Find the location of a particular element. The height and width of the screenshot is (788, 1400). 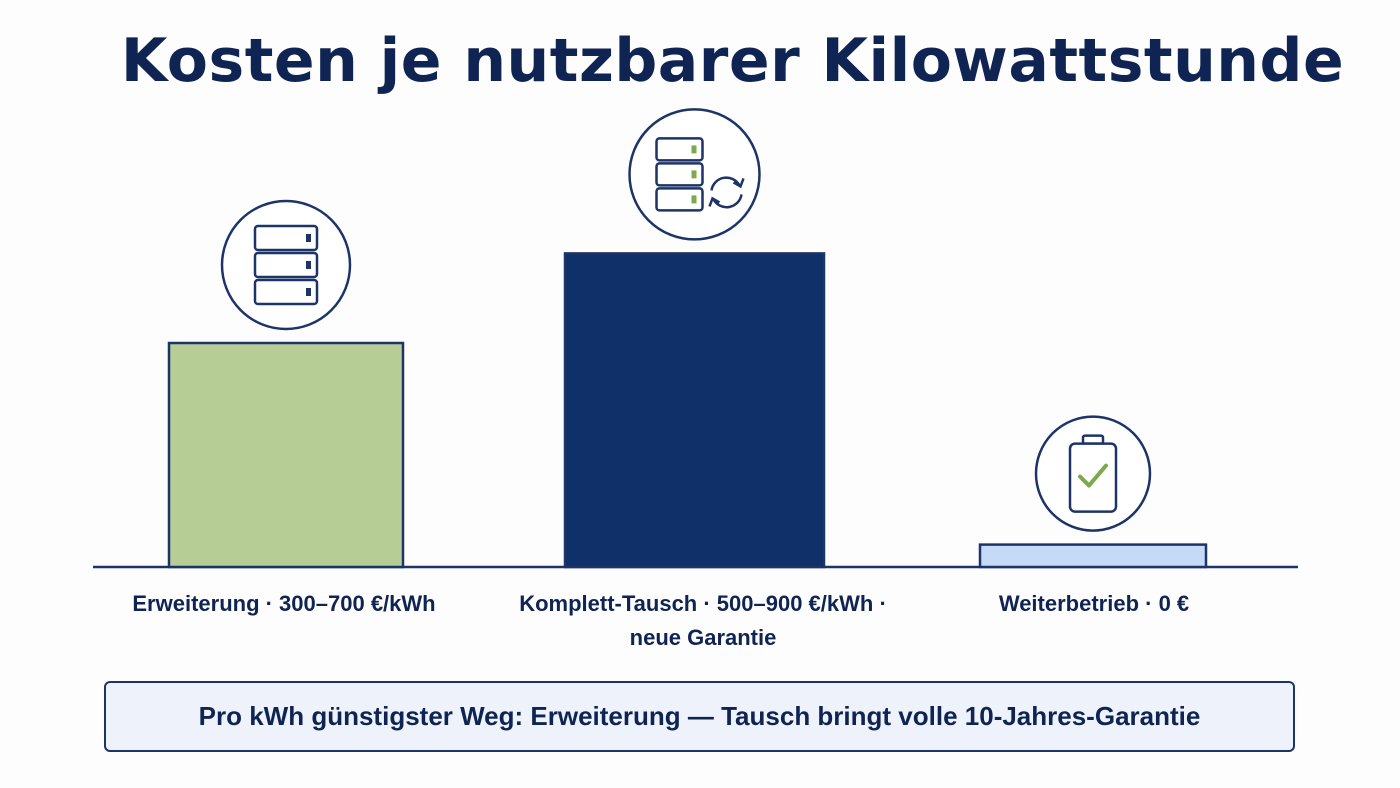

category-label-line: Weiterbetrieb · 0 € is located at coordinates (1094, 603).